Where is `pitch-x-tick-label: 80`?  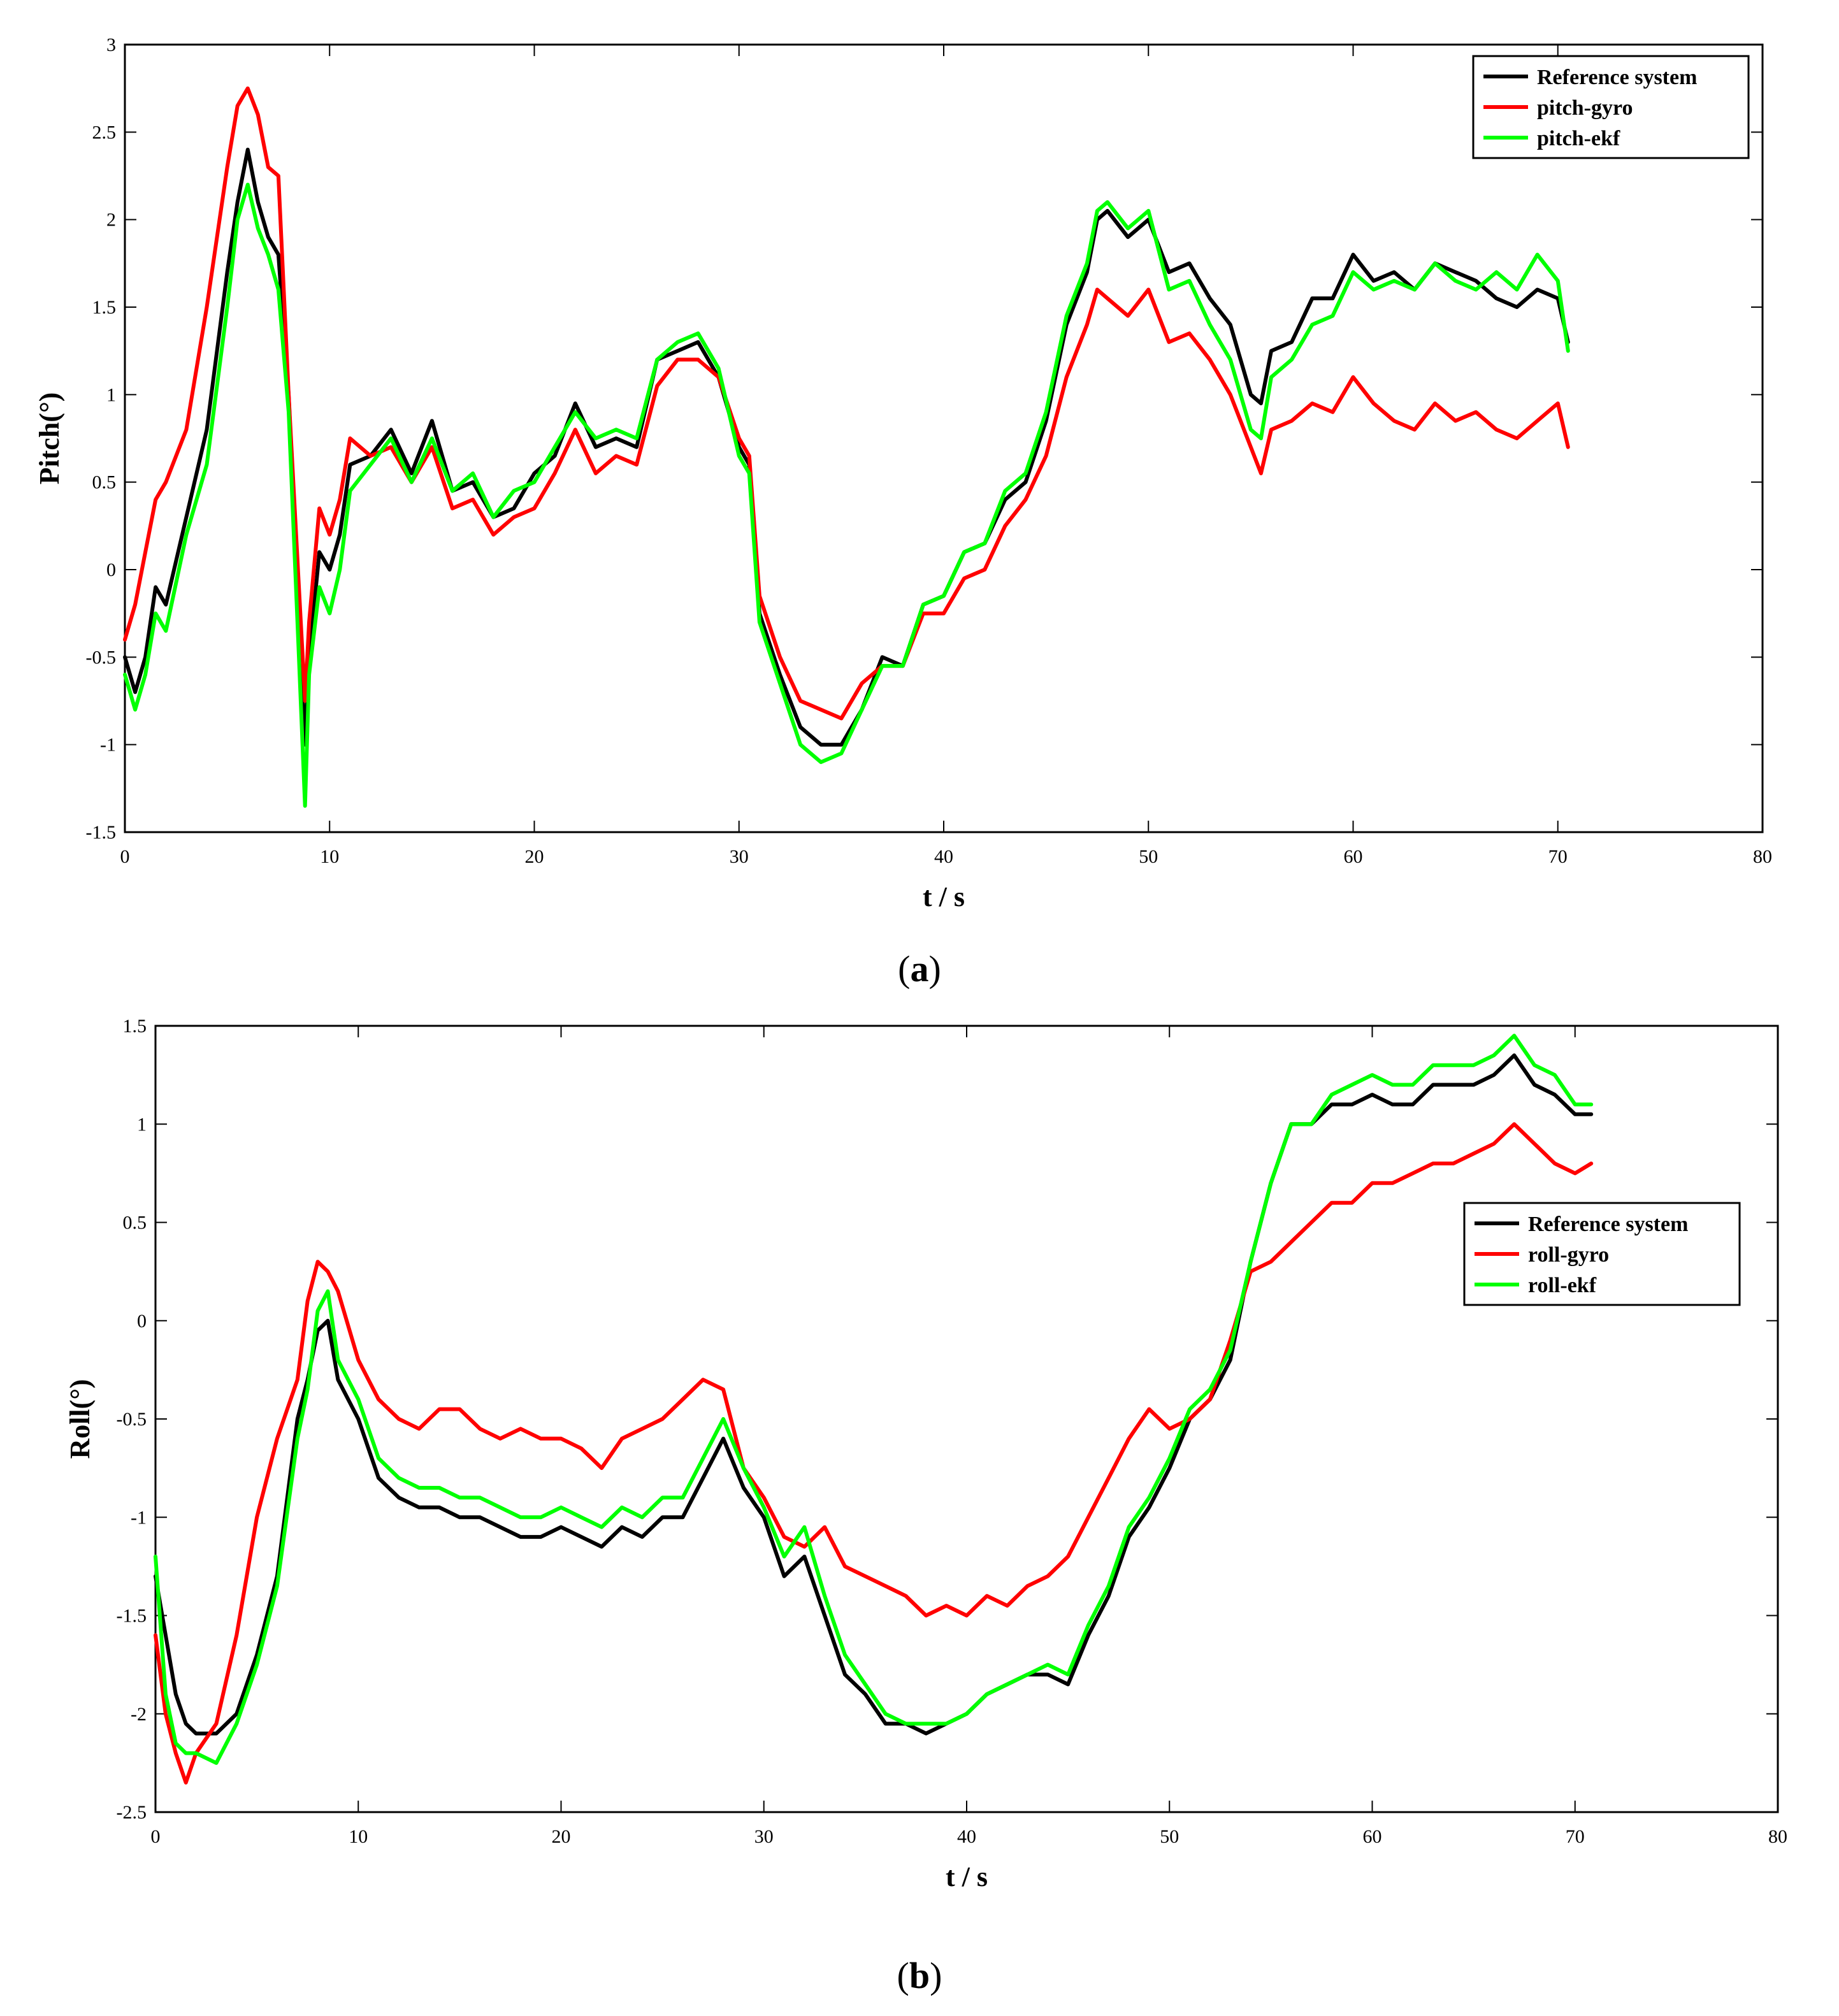 pitch-x-tick-label: 80 is located at coordinates (1762, 856).